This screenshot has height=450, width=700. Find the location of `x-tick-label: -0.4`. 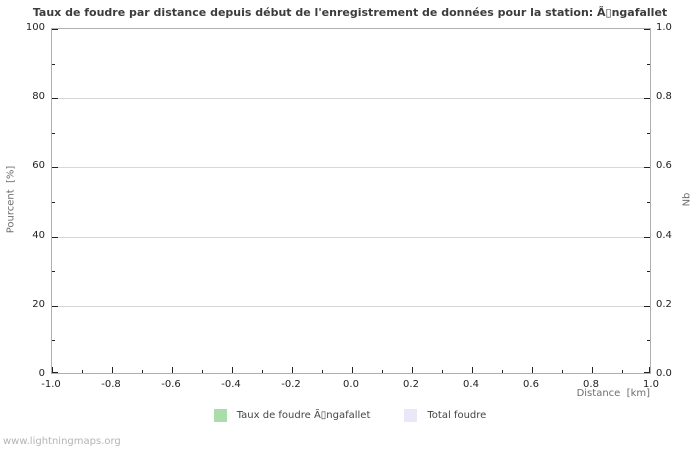

x-tick-label: -0.4 is located at coordinates (231, 384).